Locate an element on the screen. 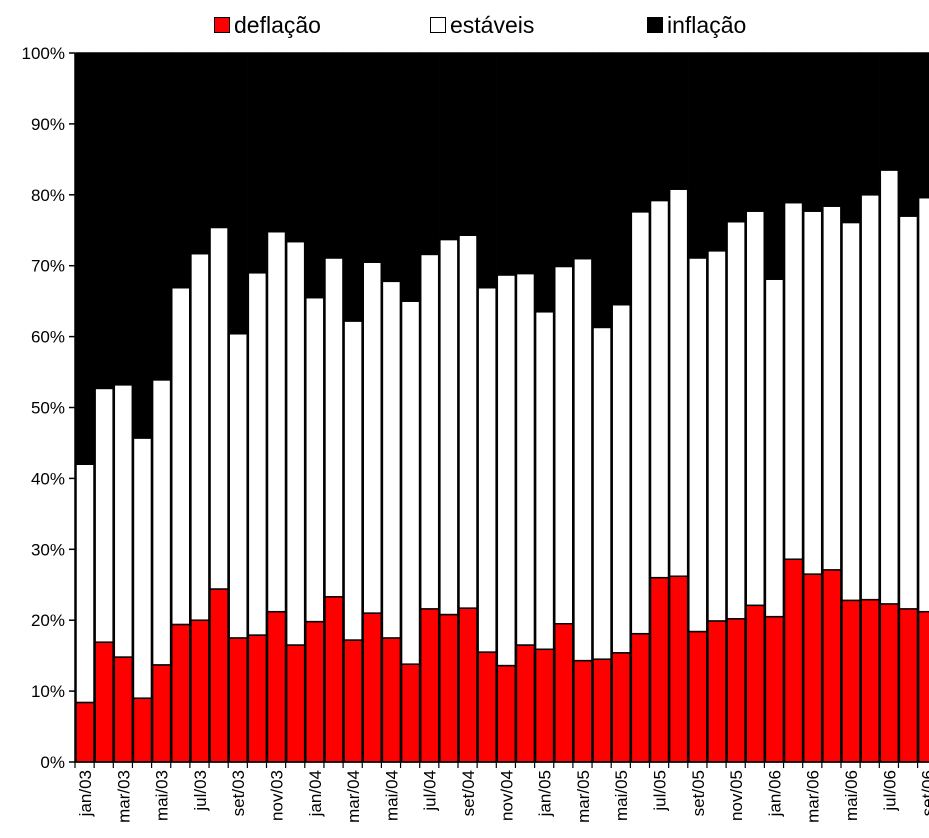 This screenshot has height=838, width=929. bar-dez/03-estáveis is located at coordinates (295, 443).